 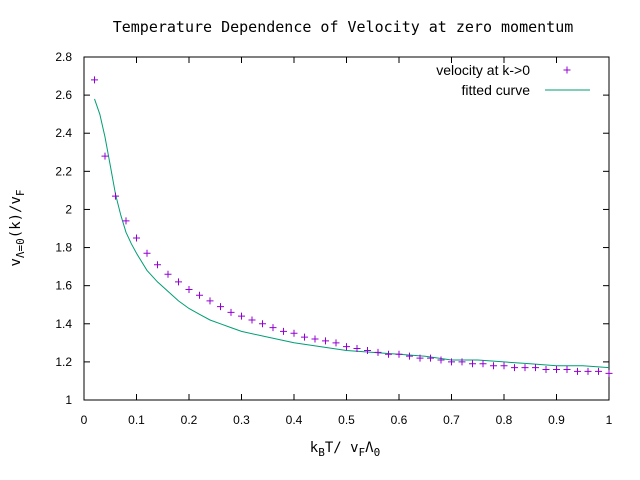 What do you see at coordinates (63, 286) in the screenshot?
I see `y-tick-label: 1.6` at bounding box center [63, 286].